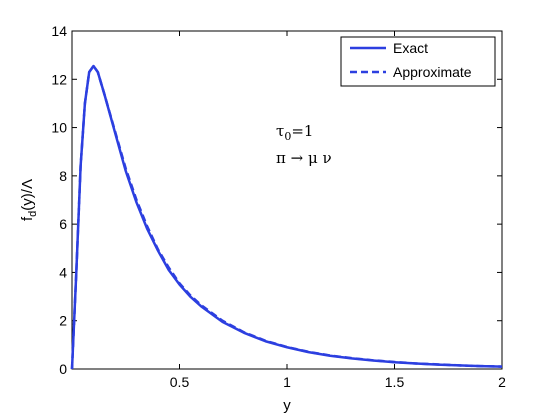  Describe the element at coordinates (63, 176) in the screenshot. I see `y-tick-label: 8` at that location.